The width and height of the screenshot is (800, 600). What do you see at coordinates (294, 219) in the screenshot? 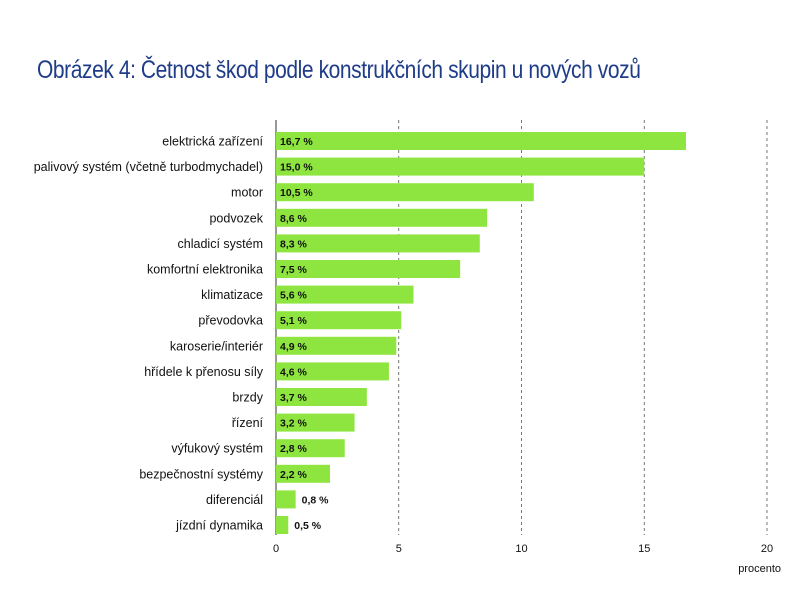
I see `data-label: 8,6 %` at bounding box center [294, 219].